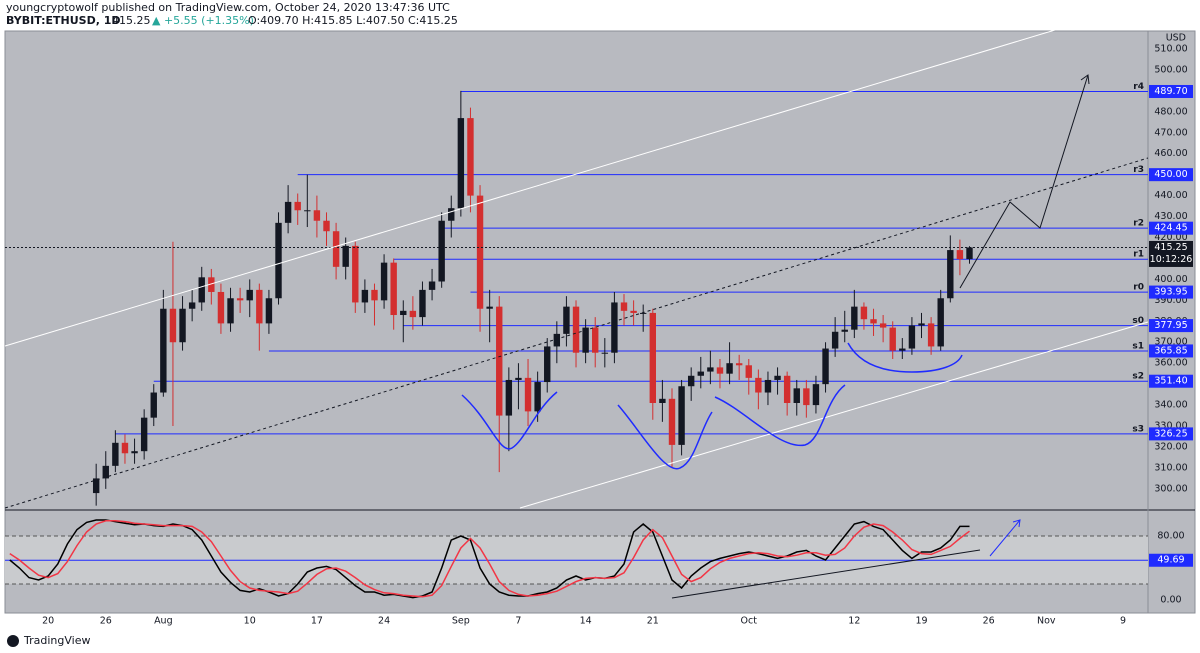 This screenshot has height=653, width=1200. I want to click on indicator-arrow, so click(1005, 538).